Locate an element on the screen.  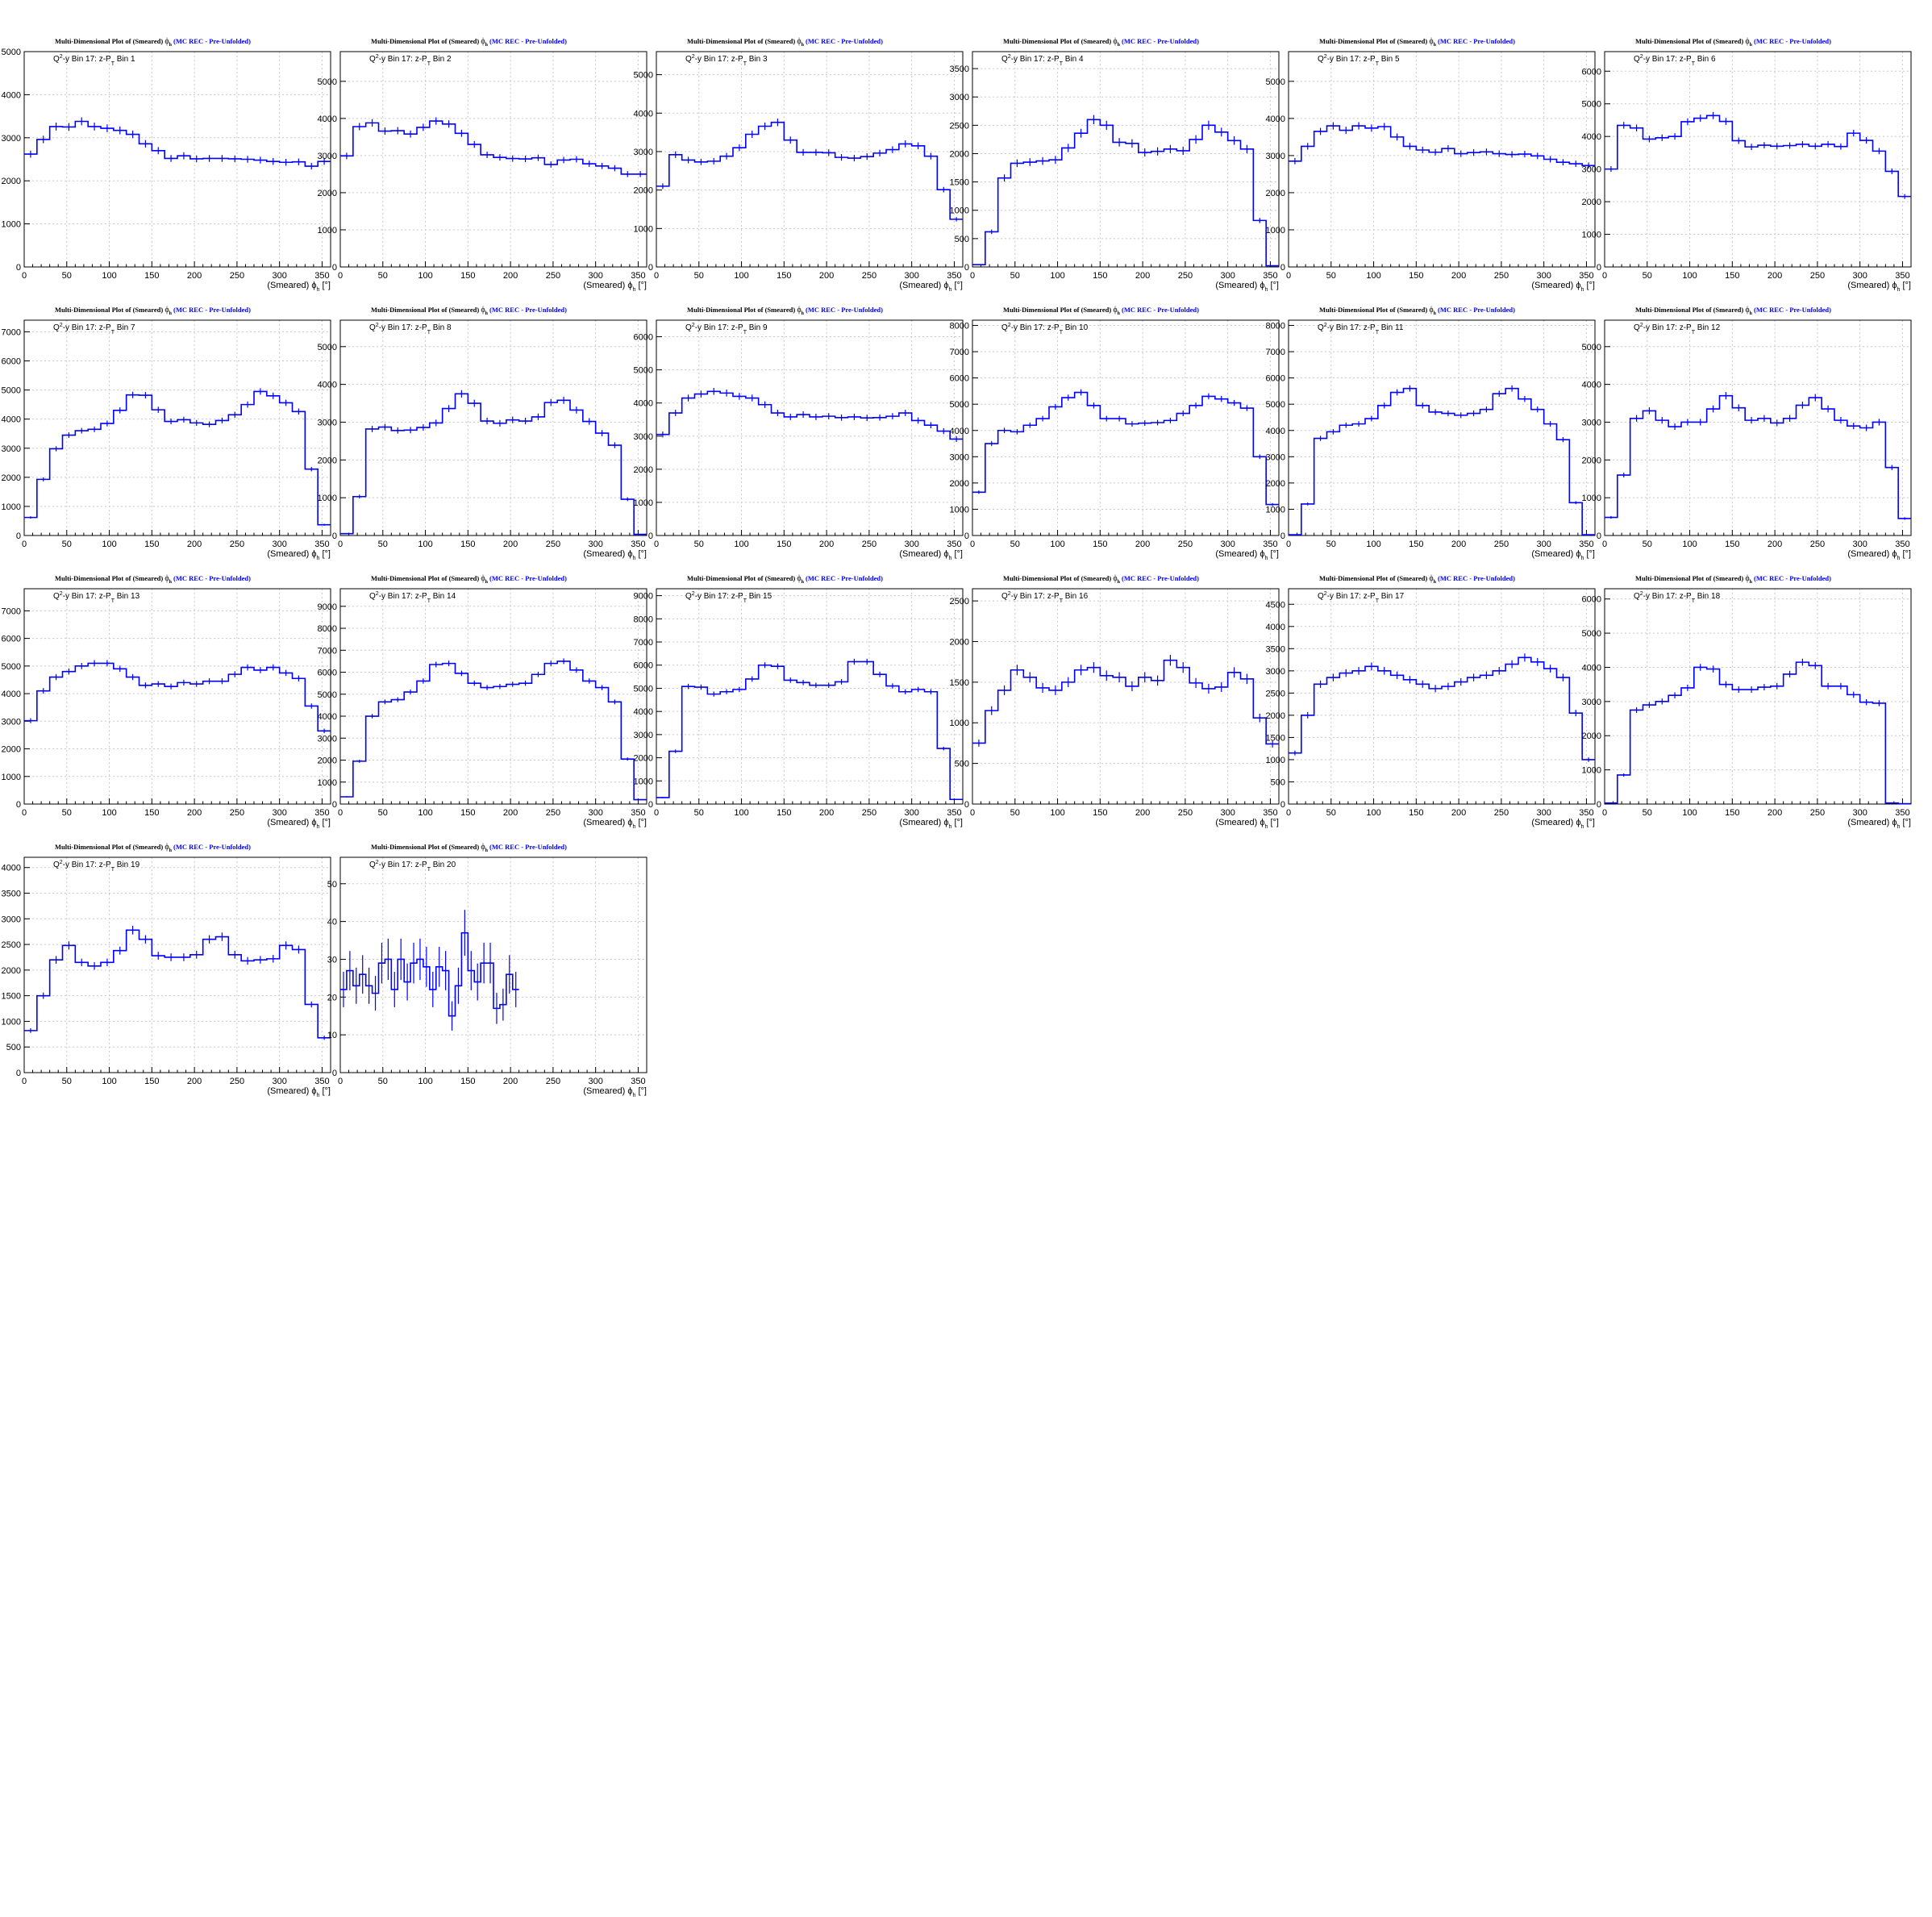
title-phi: ϕ is located at coordinates (1431, 578).